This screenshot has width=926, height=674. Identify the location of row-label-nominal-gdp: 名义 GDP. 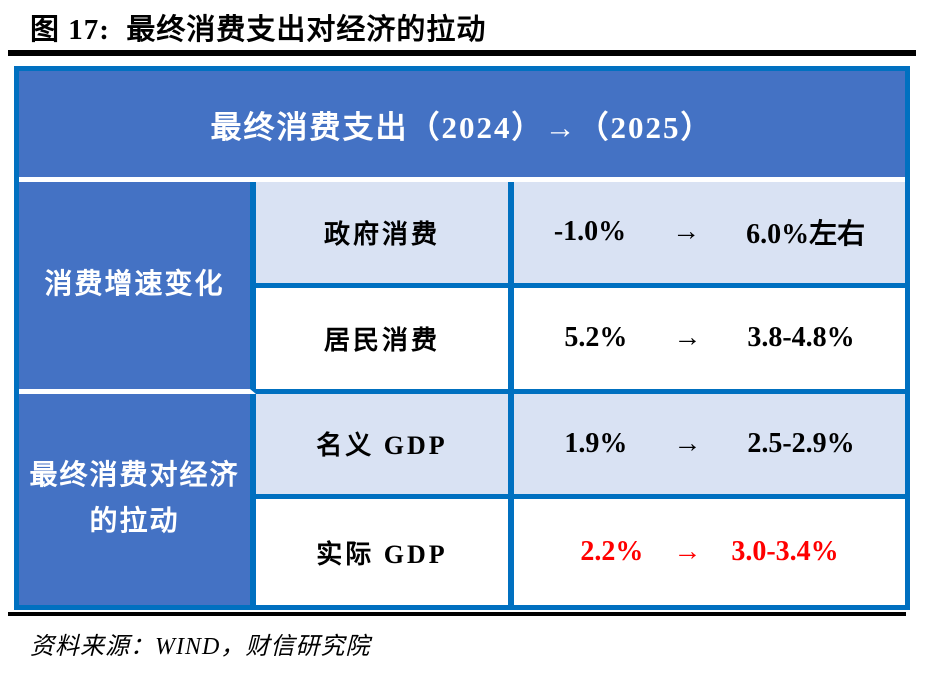
(385, 446).